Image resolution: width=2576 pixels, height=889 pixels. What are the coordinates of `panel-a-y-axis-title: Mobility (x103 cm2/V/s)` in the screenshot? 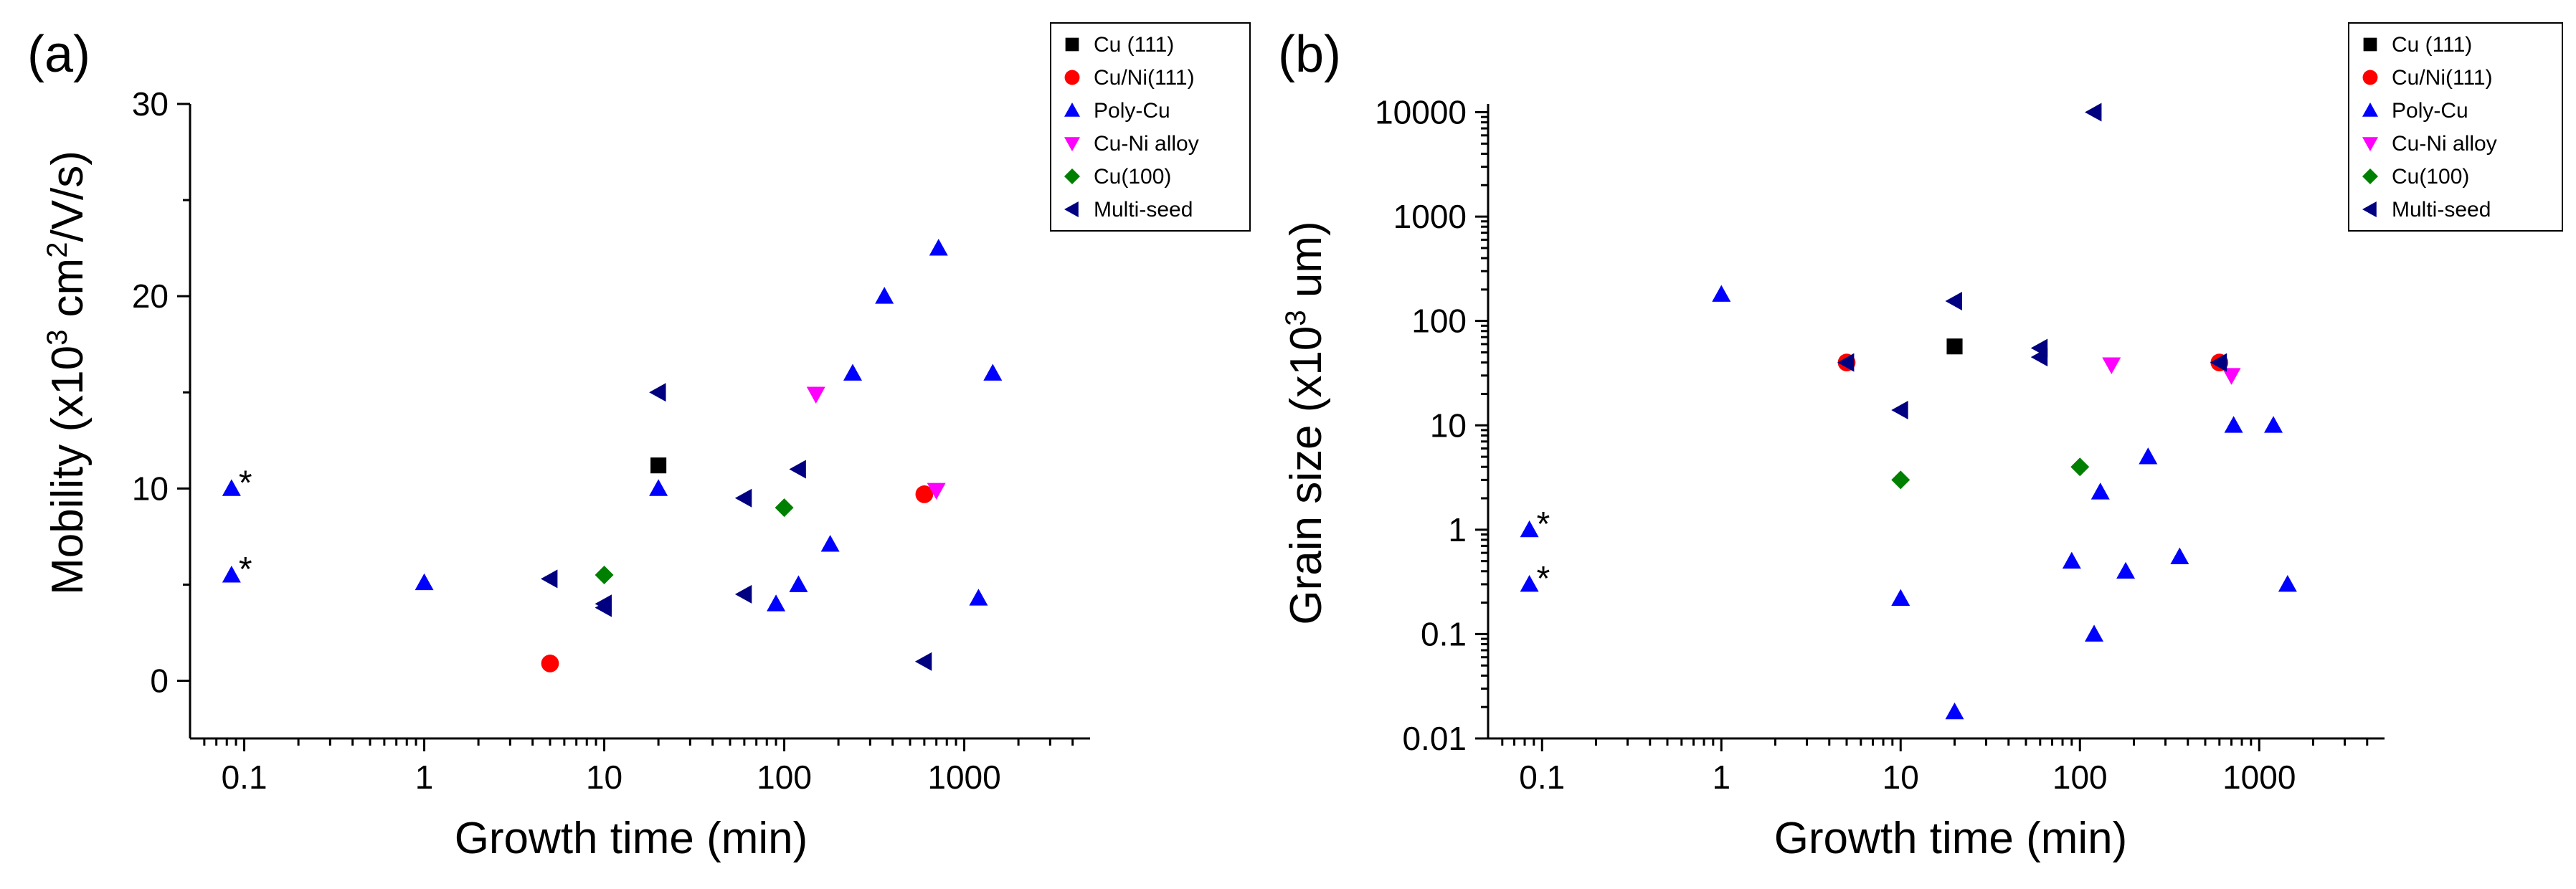 It's located at (67, 373).